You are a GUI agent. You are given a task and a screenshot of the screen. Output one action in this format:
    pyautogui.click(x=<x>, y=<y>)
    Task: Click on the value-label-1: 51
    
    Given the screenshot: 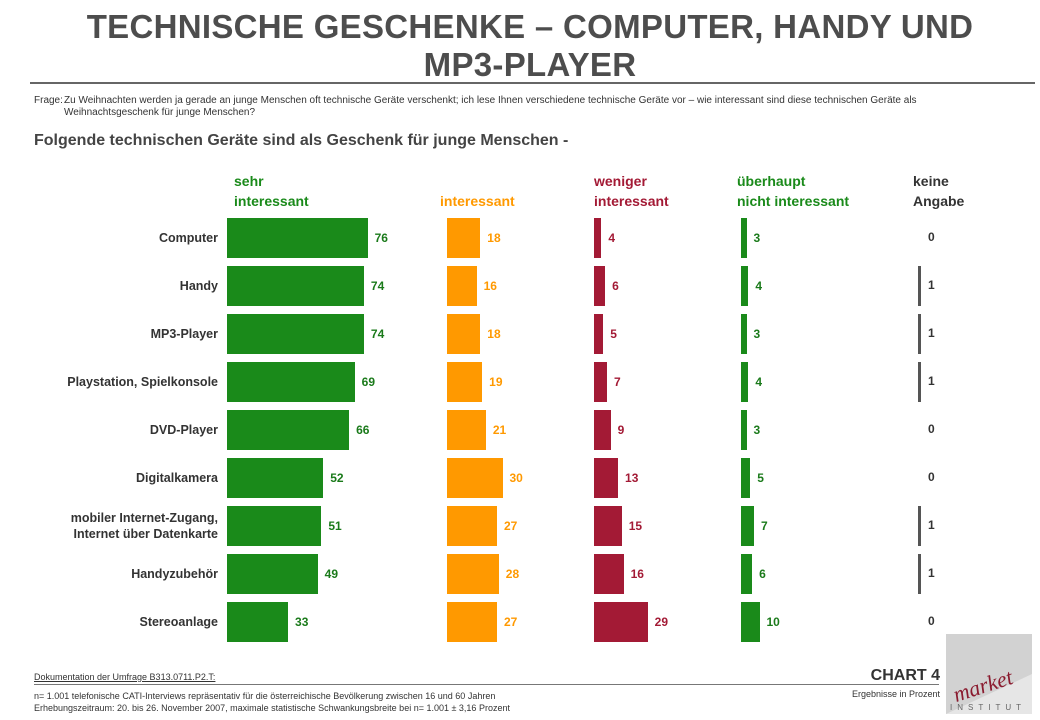 What is the action you would take?
    pyautogui.click(x=335, y=526)
    